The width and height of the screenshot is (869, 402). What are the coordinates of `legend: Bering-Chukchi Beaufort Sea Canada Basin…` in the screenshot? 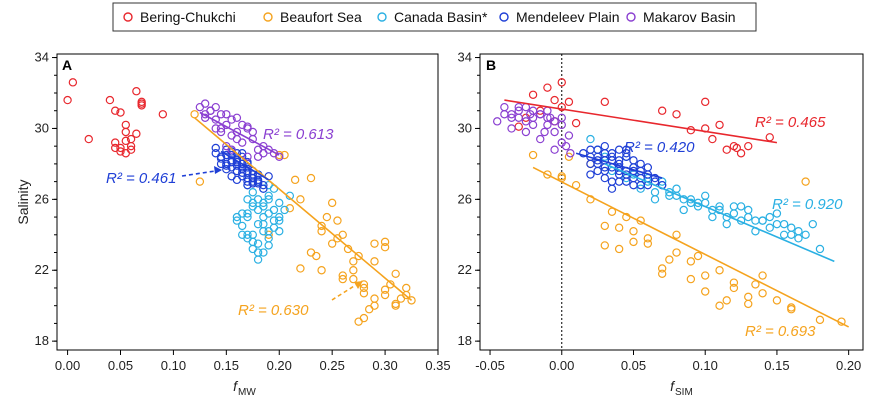 It's located at (434, 17).